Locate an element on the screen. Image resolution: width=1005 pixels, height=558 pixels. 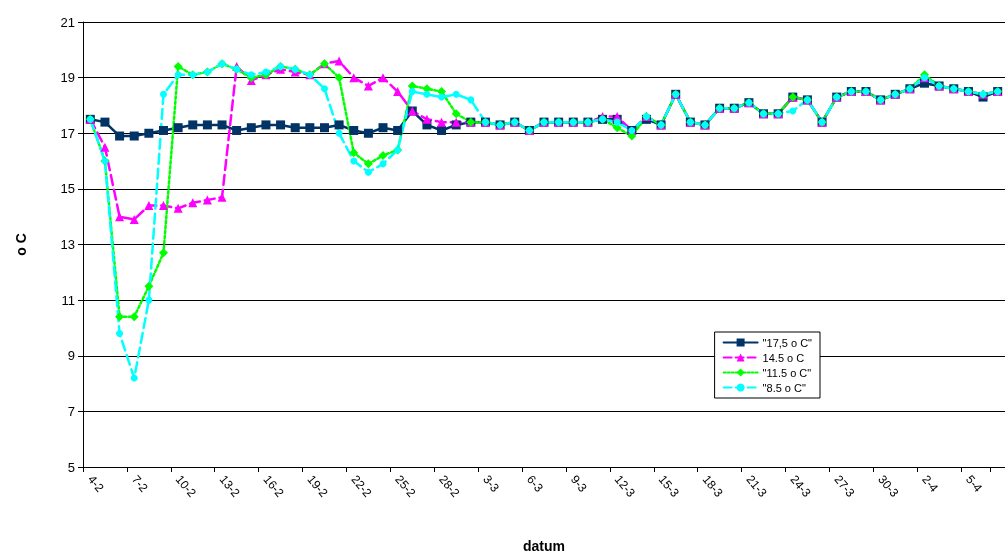
x-tick-label: 6-3 is located at coordinates (535, 484).